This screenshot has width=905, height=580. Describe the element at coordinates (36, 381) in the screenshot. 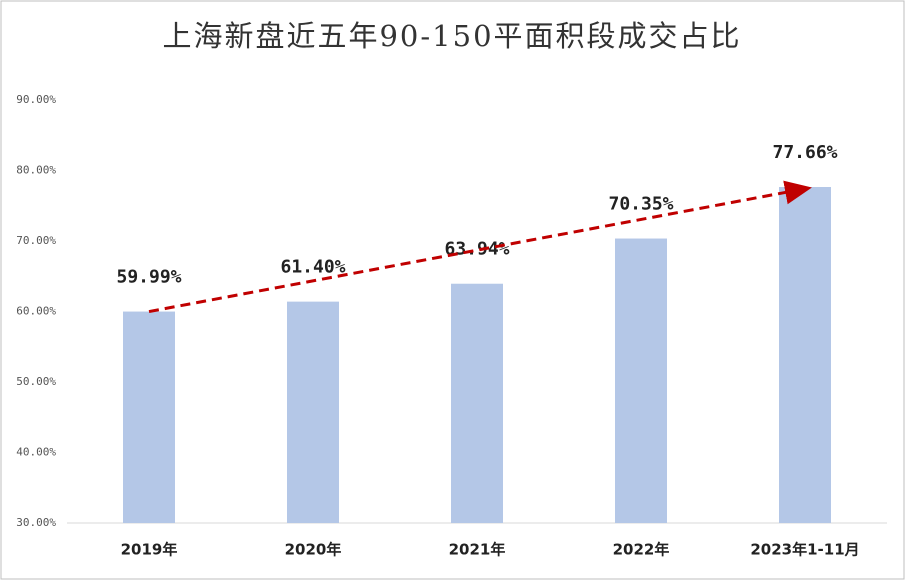

I see `y-tick-label: 50.00%` at that location.